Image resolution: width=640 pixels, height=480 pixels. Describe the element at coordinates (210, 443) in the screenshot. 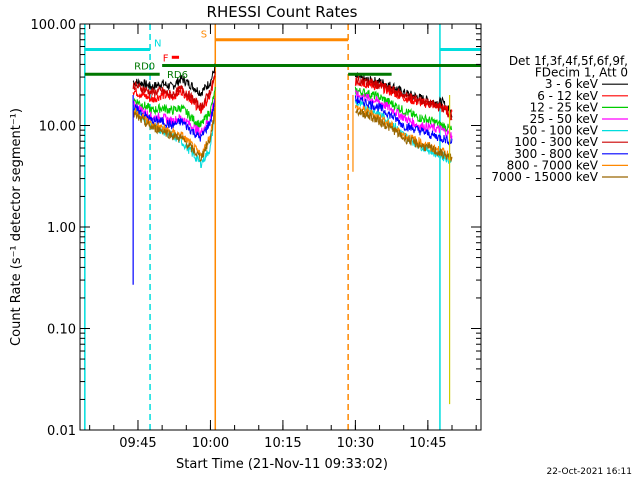

I see `x-tick-label: 10:00` at that location.